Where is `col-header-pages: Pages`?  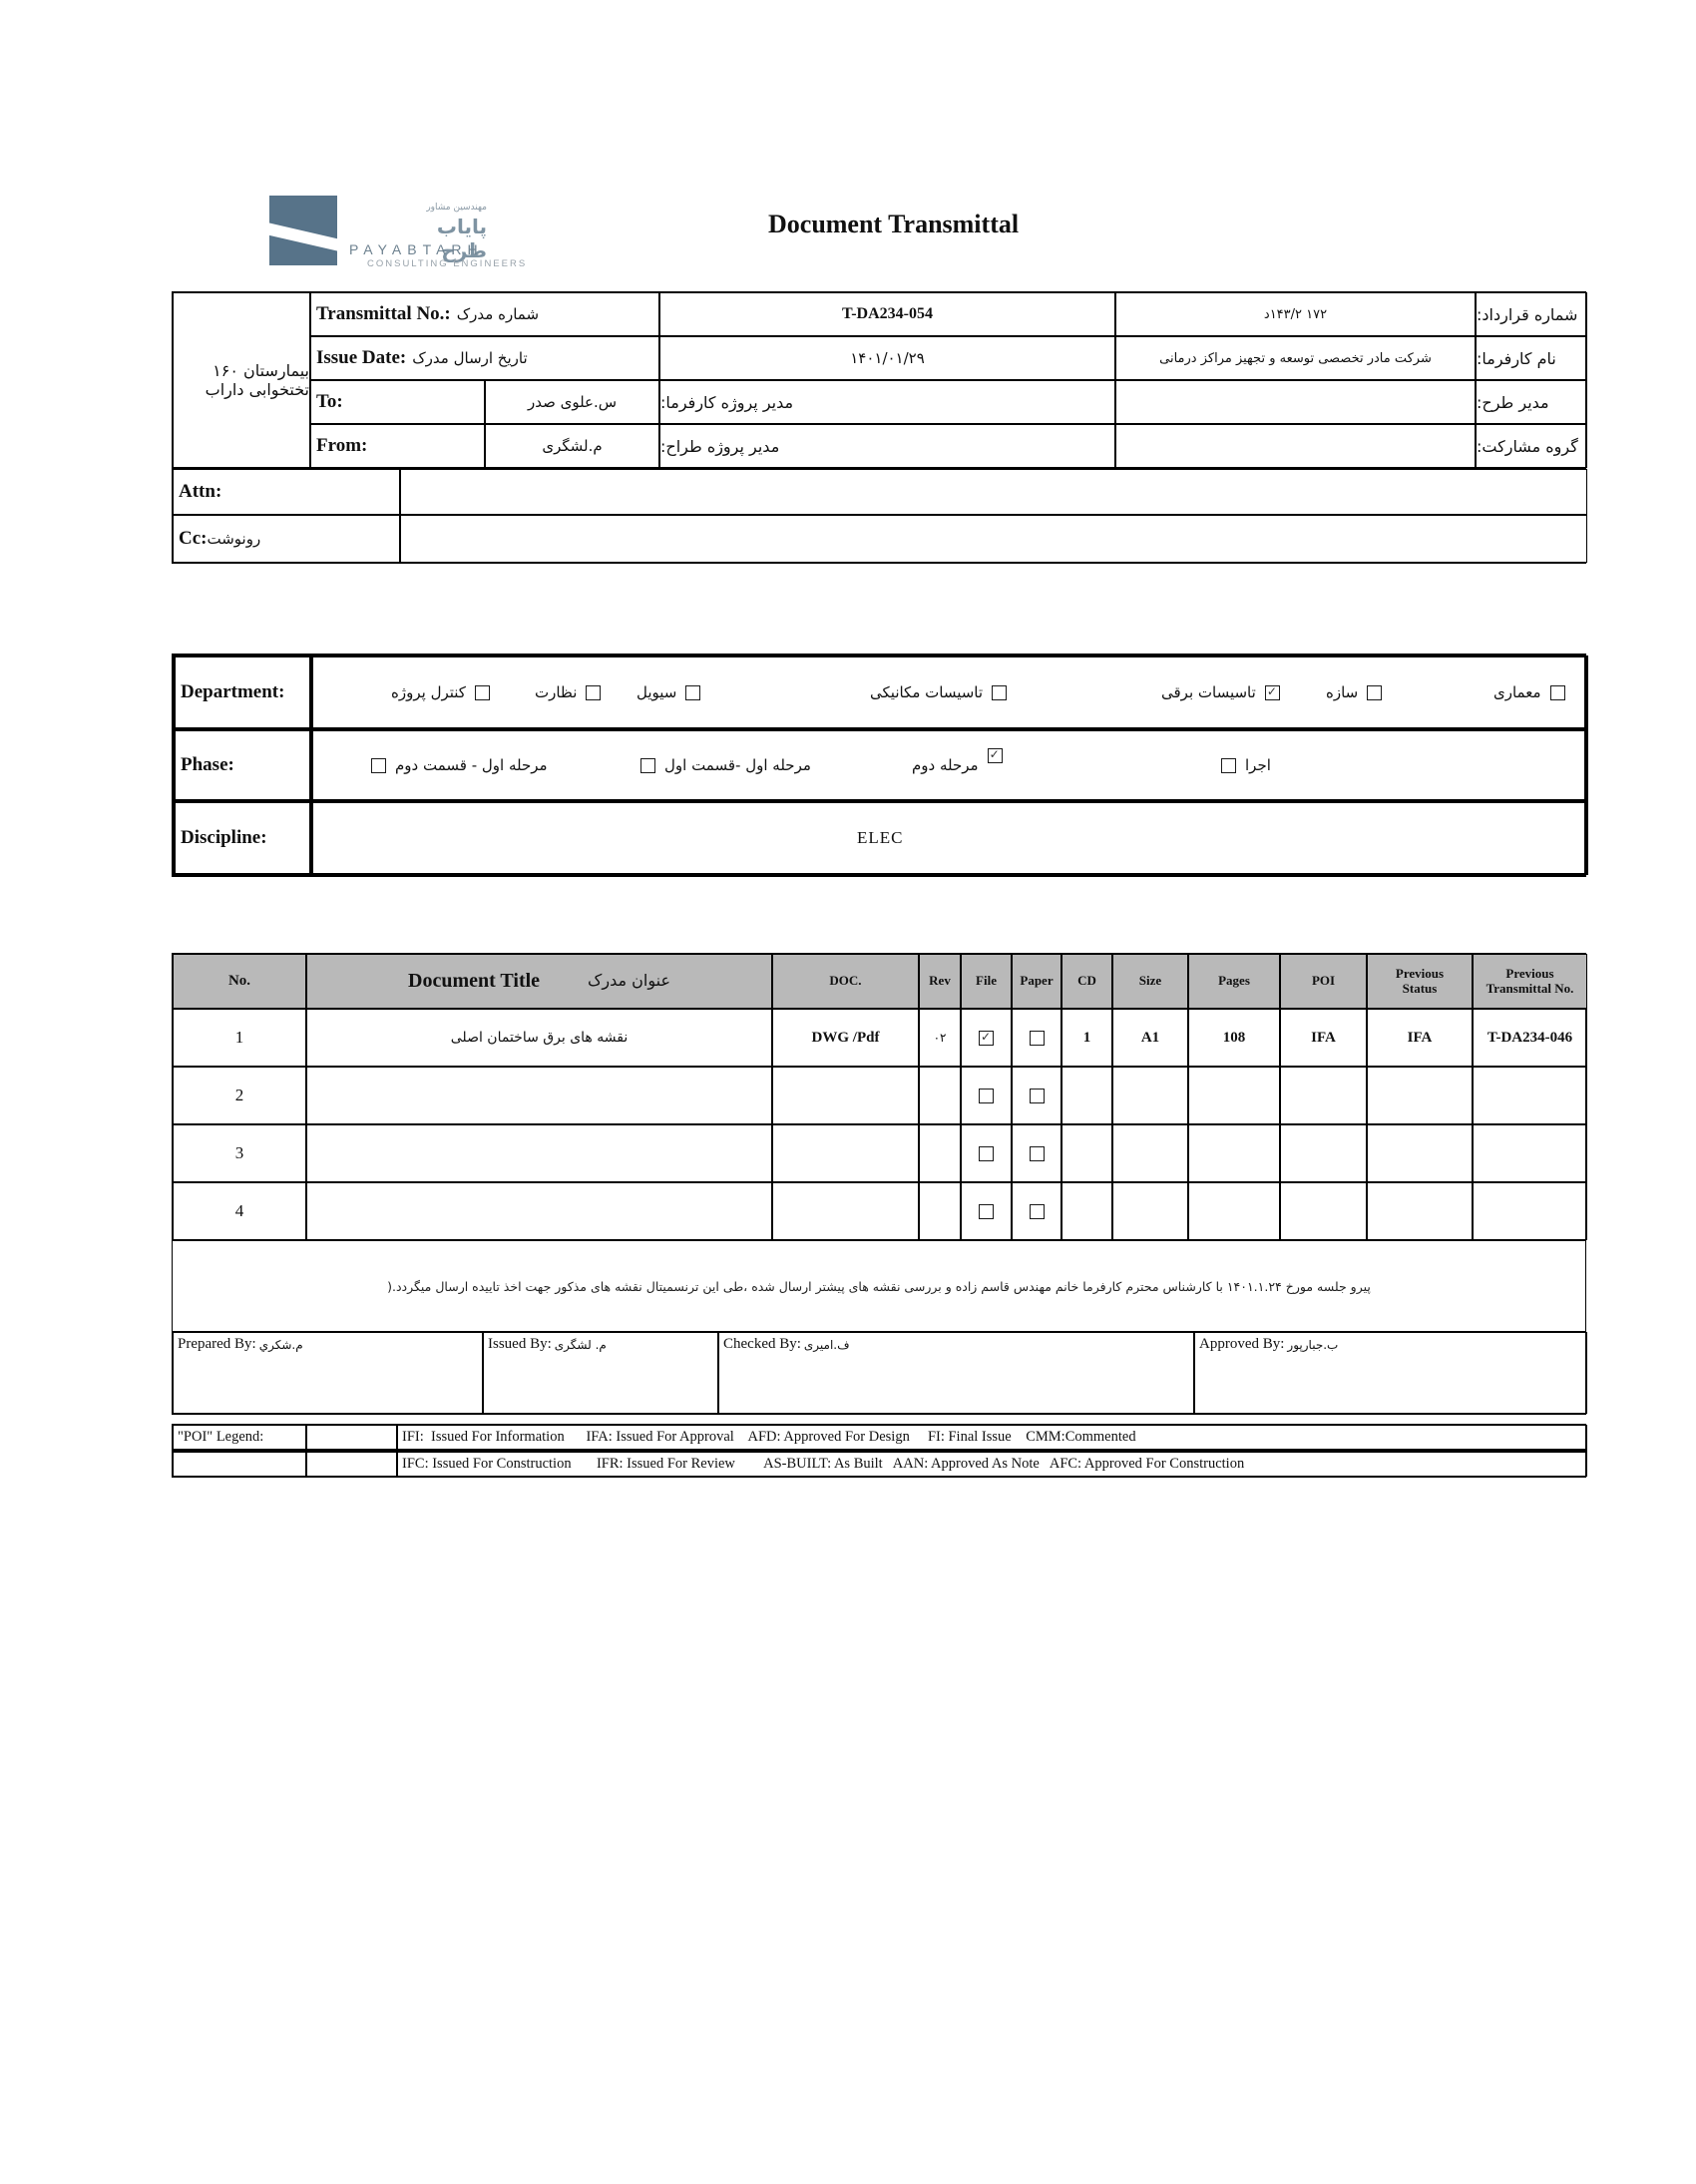 col-header-pages: Pages is located at coordinates (1234, 982).